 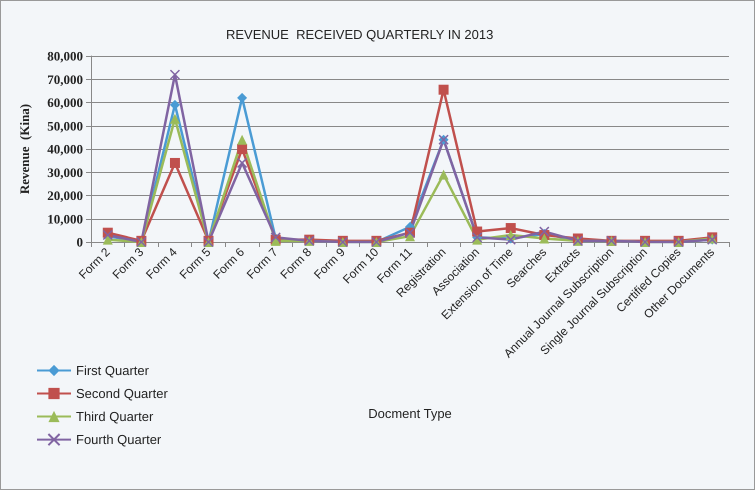 I want to click on y-tick-label: 10,000, so click(x=65, y=218).